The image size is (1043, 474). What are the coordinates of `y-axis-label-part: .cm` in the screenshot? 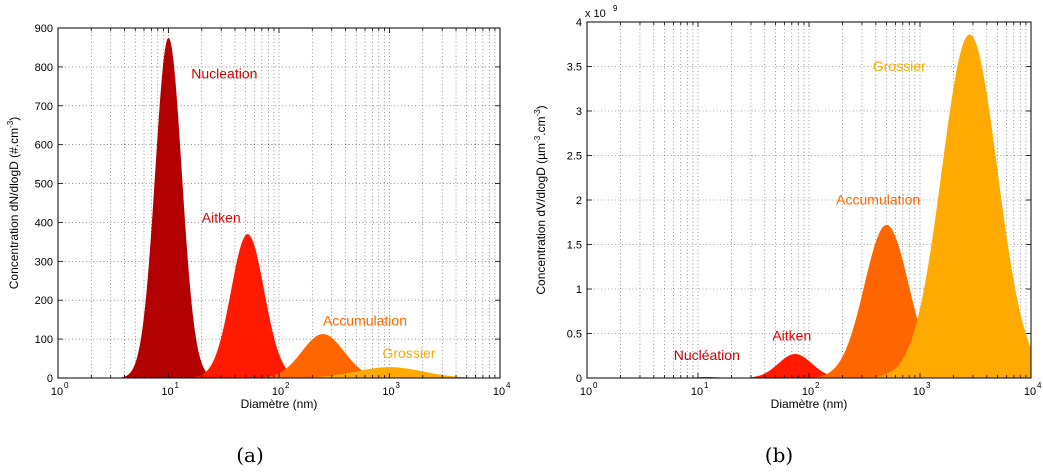 It's located at (541, 126).